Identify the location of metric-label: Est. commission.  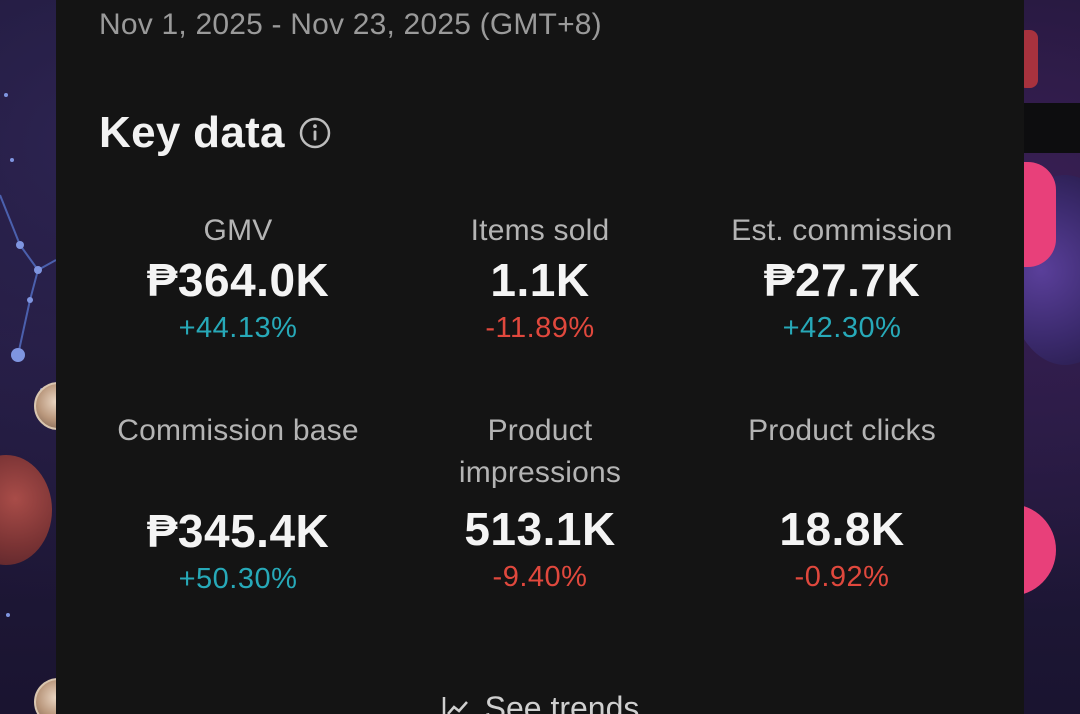
(842, 230).